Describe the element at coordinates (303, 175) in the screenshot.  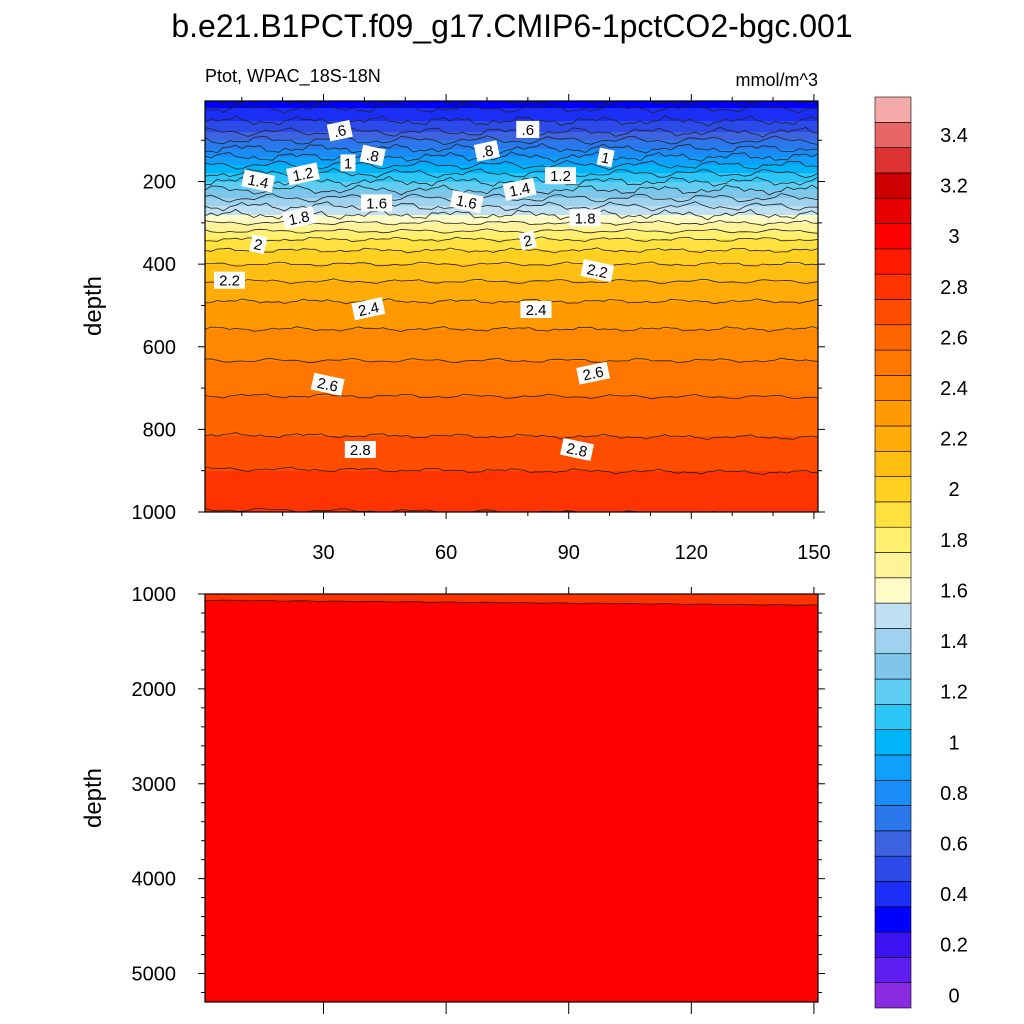
I see `contour-label-text: 1.2` at that location.